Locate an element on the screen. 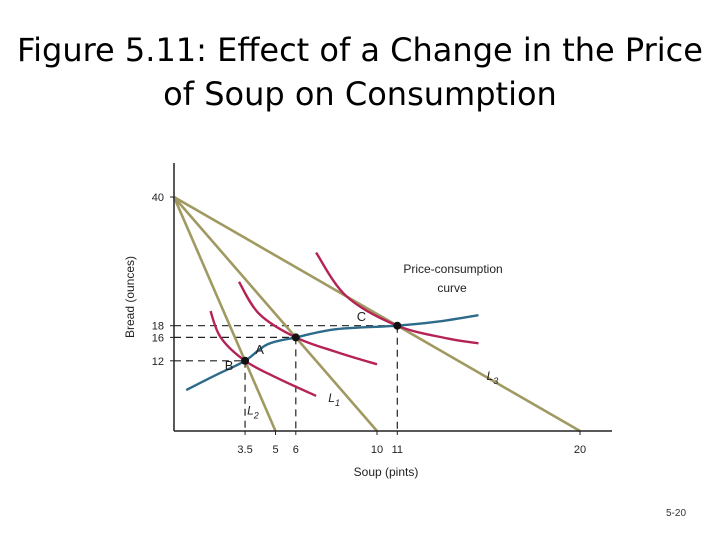  bundle-points is located at coordinates (321, 343).